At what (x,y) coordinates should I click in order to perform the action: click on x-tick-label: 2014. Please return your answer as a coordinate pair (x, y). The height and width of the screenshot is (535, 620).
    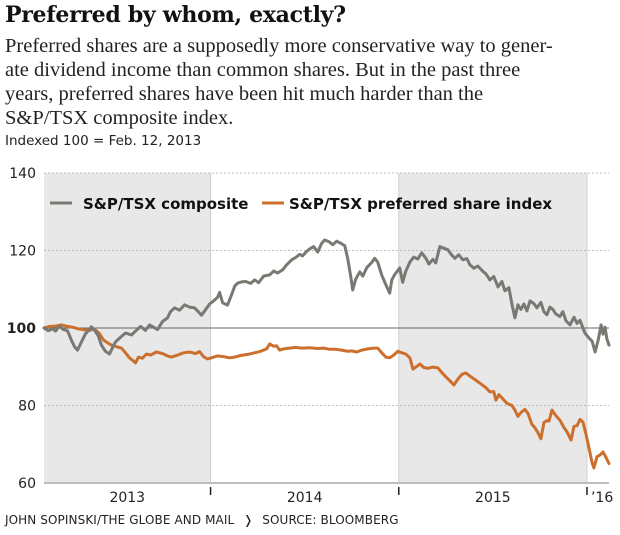
    Looking at the image, I should click on (305, 498).